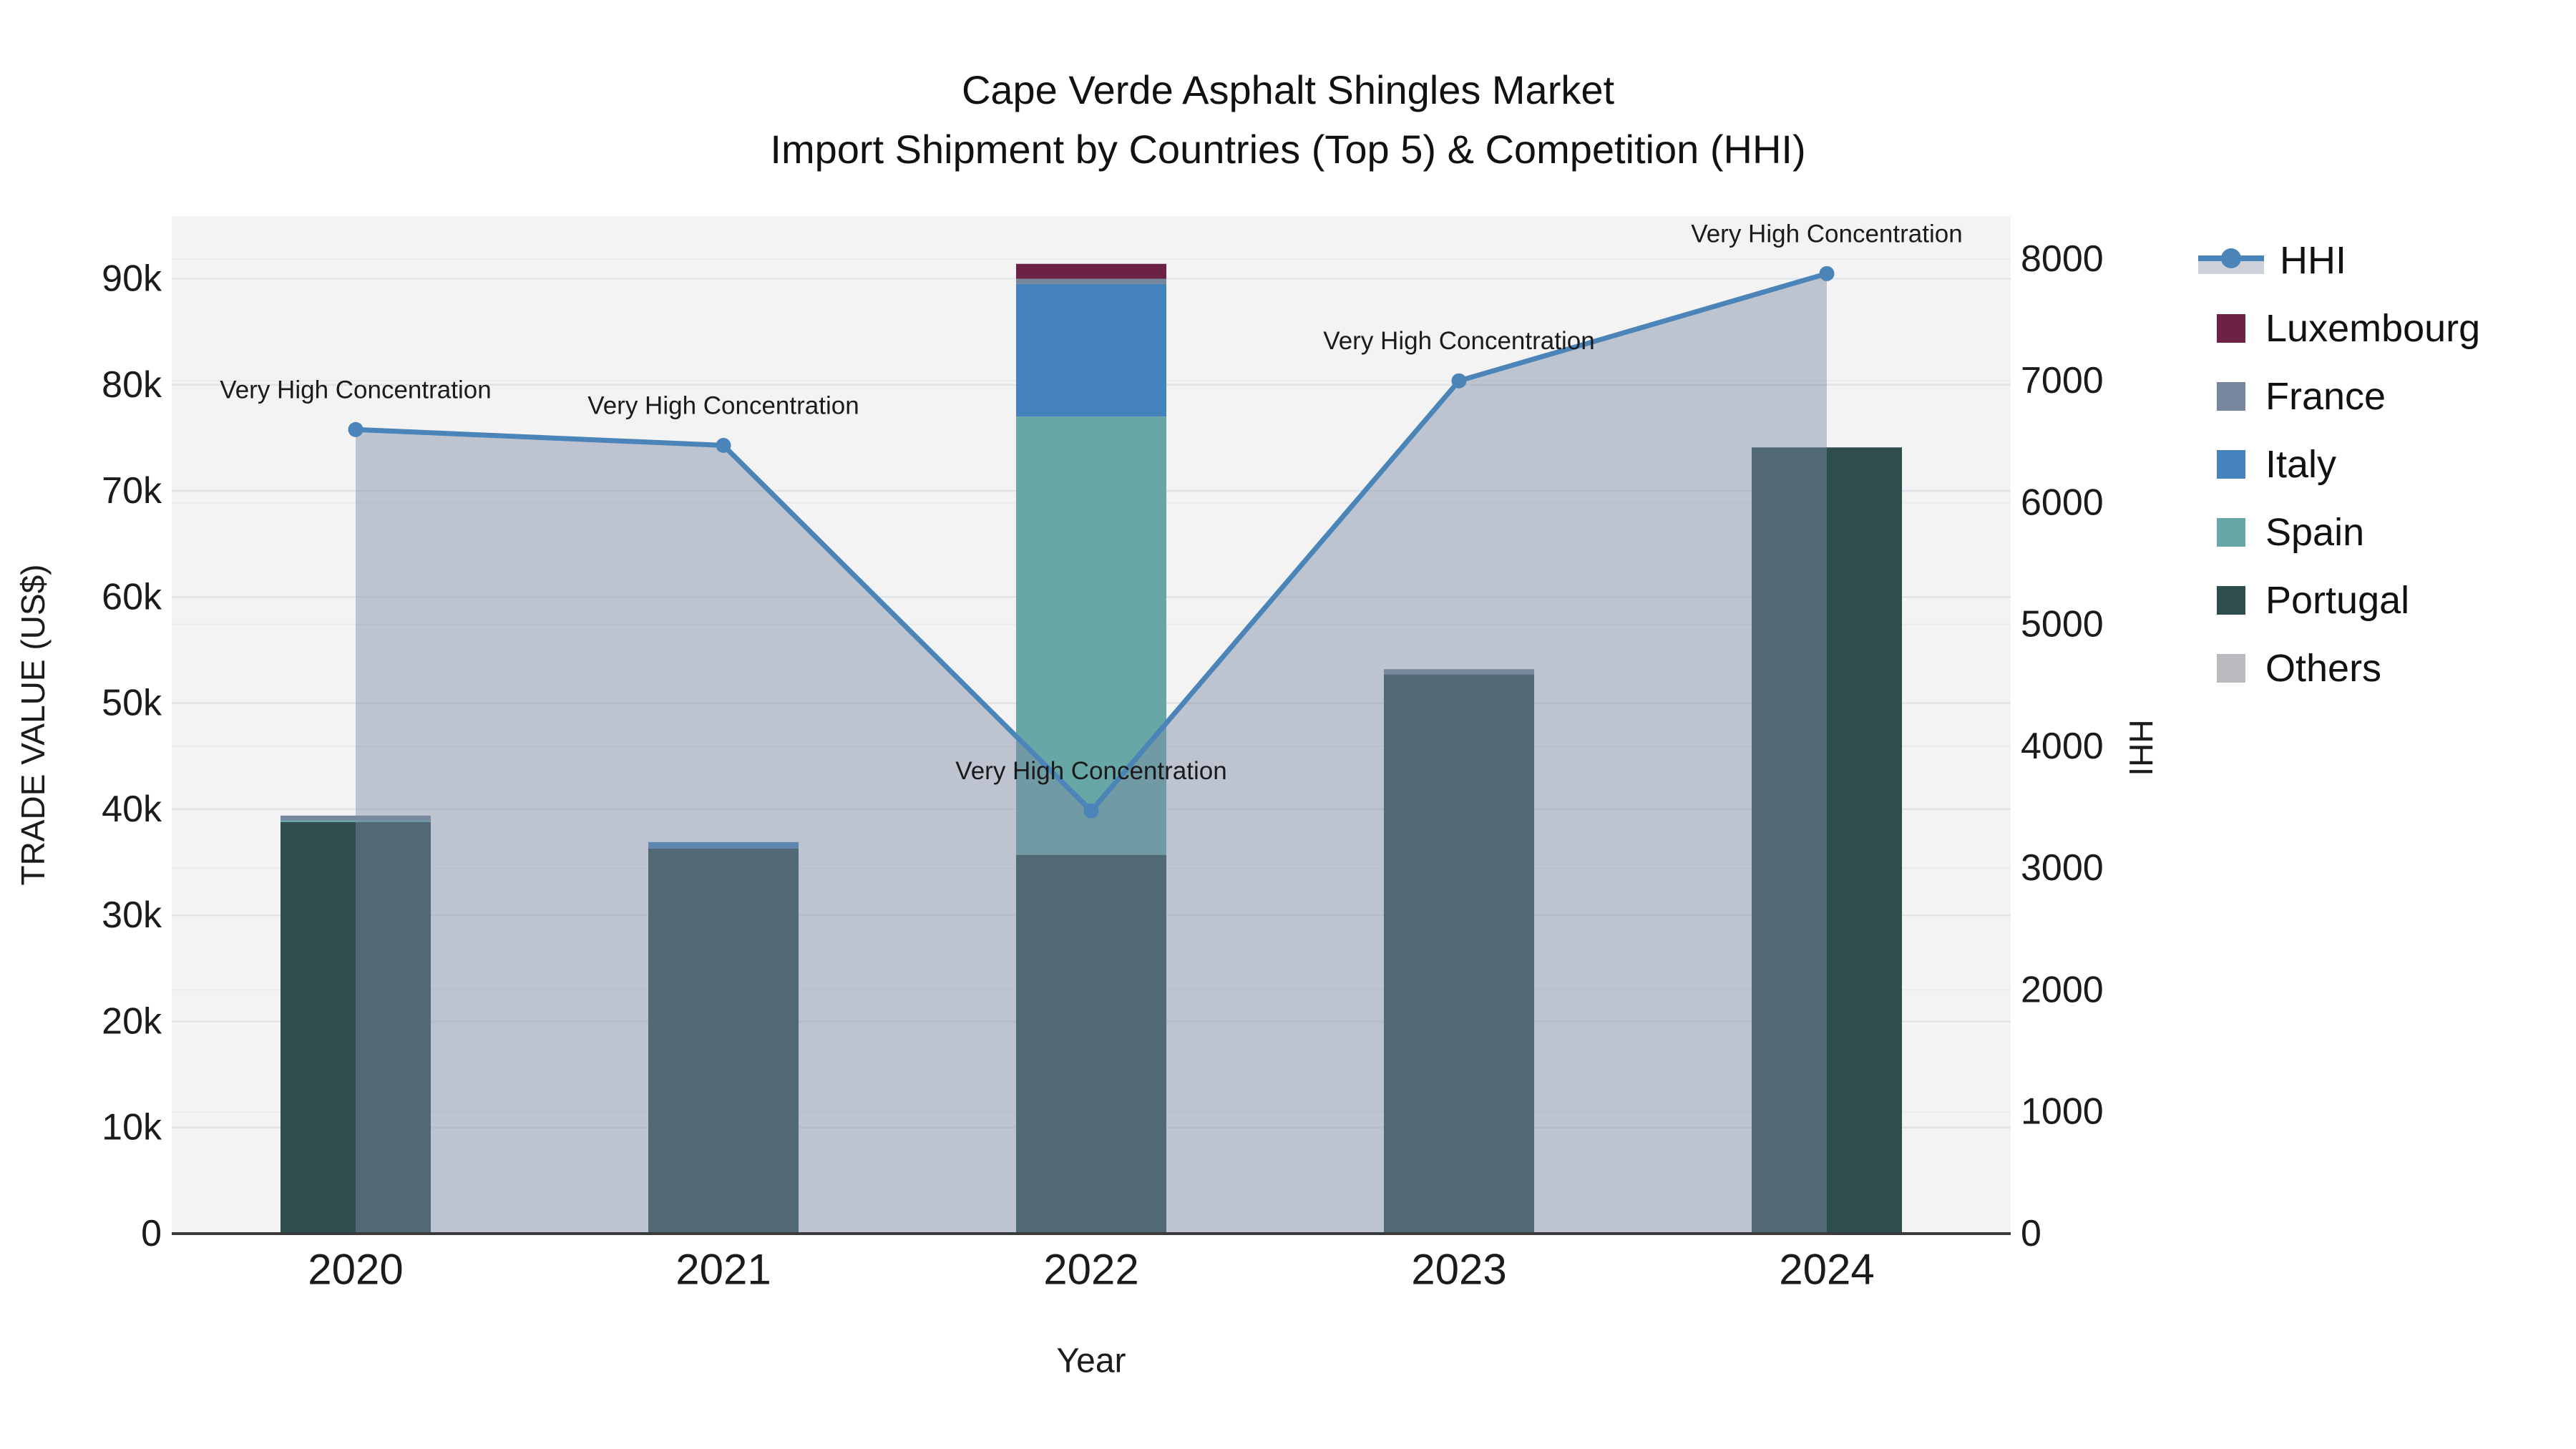 This screenshot has width=2576, height=1449. I want to click on right-tick-3000: 3000, so click(2062, 868).